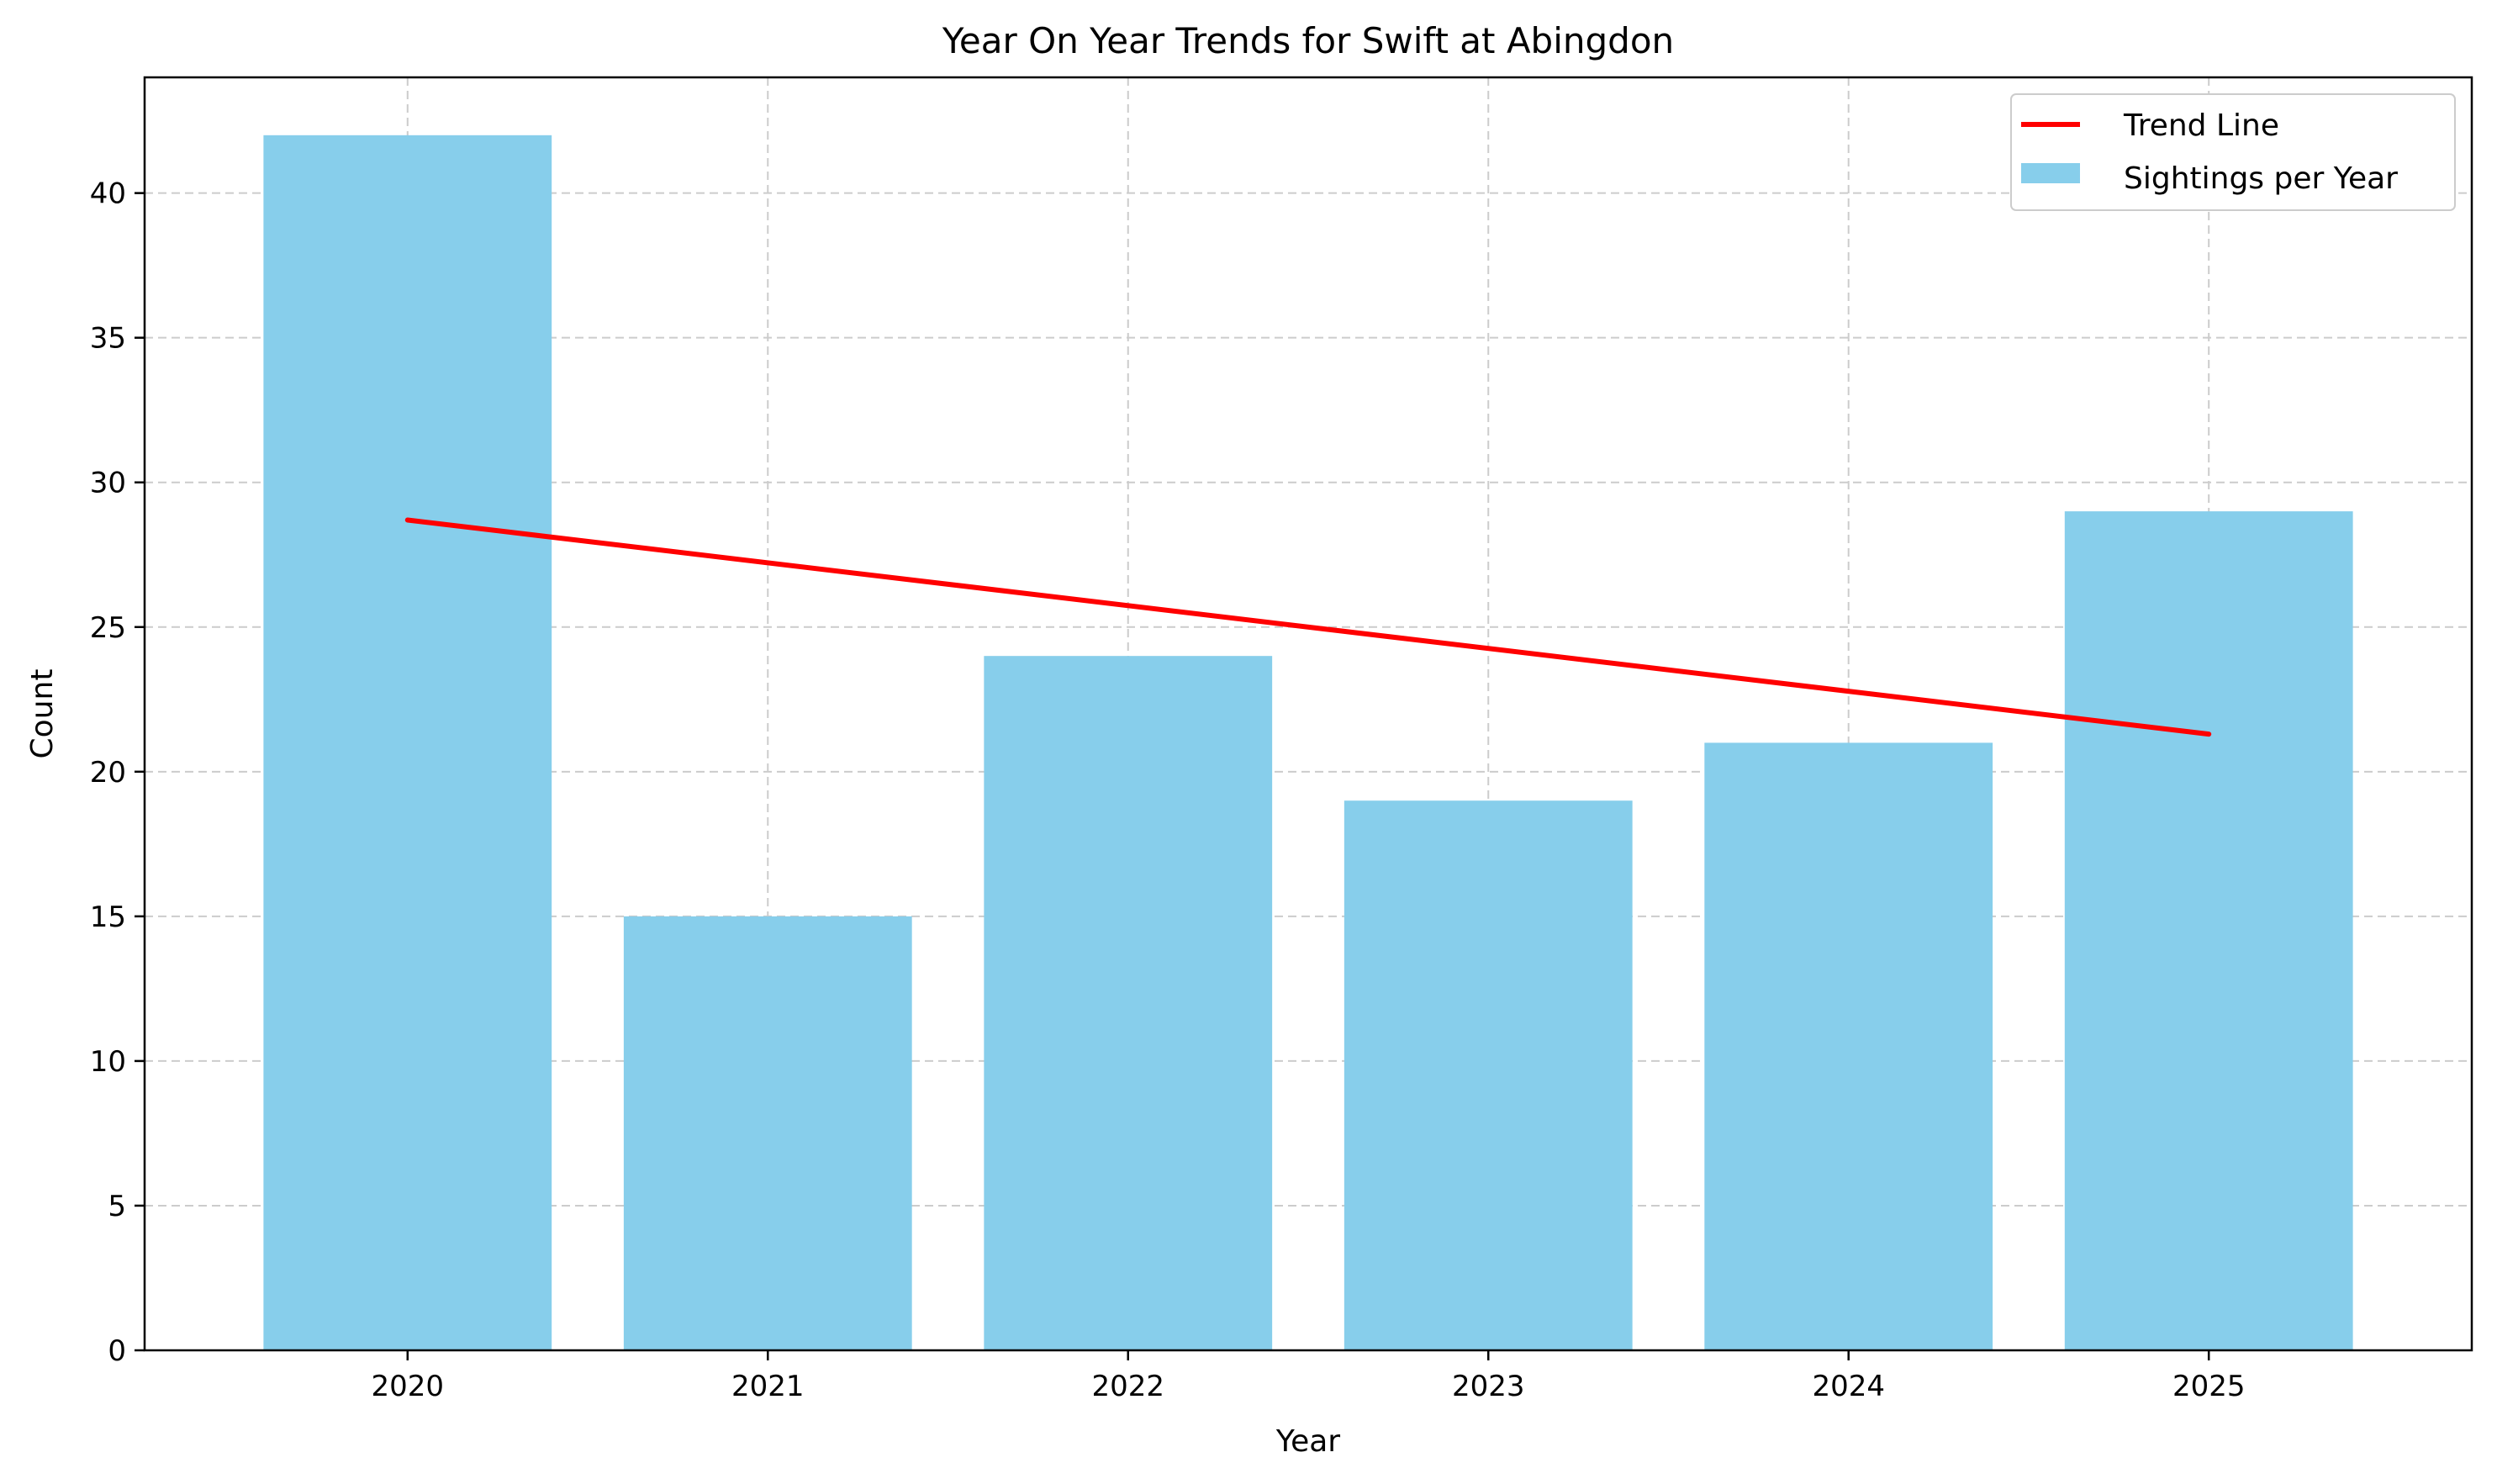 This screenshot has height=1484, width=2497. Describe the element at coordinates (117, 1206) in the screenshot. I see `y-tick-label: 5` at that location.